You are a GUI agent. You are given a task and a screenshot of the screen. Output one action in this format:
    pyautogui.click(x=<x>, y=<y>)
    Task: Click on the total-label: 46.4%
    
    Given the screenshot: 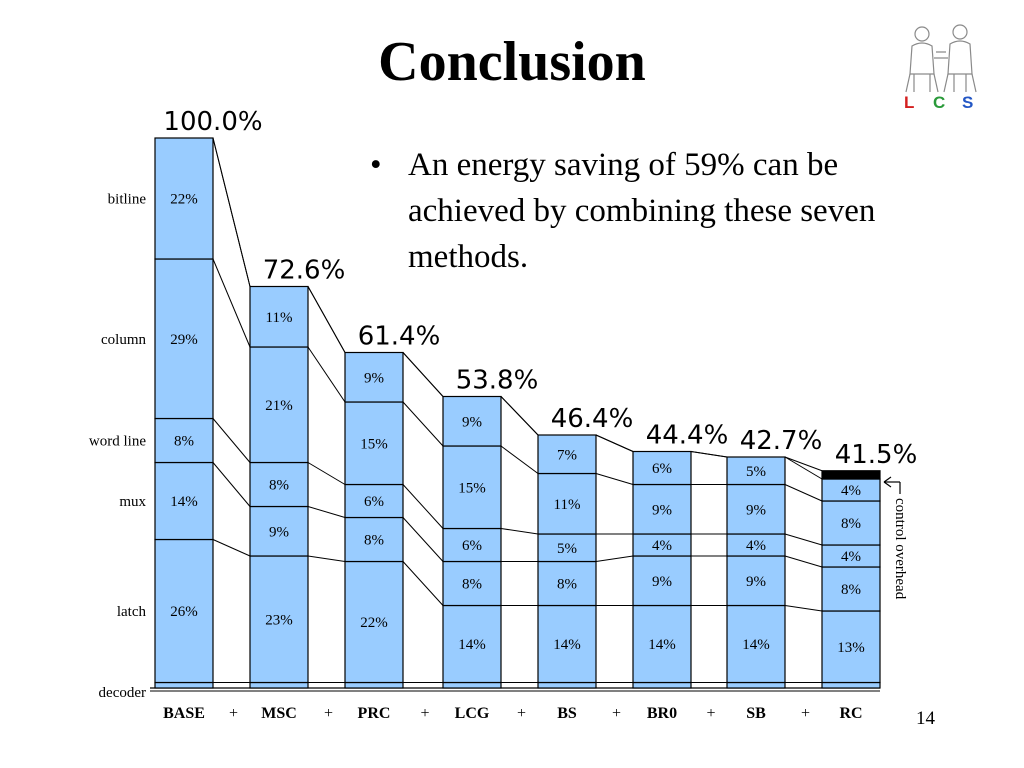 What is the action you would take?
    pyautogui.click(x=592, y=419)
    